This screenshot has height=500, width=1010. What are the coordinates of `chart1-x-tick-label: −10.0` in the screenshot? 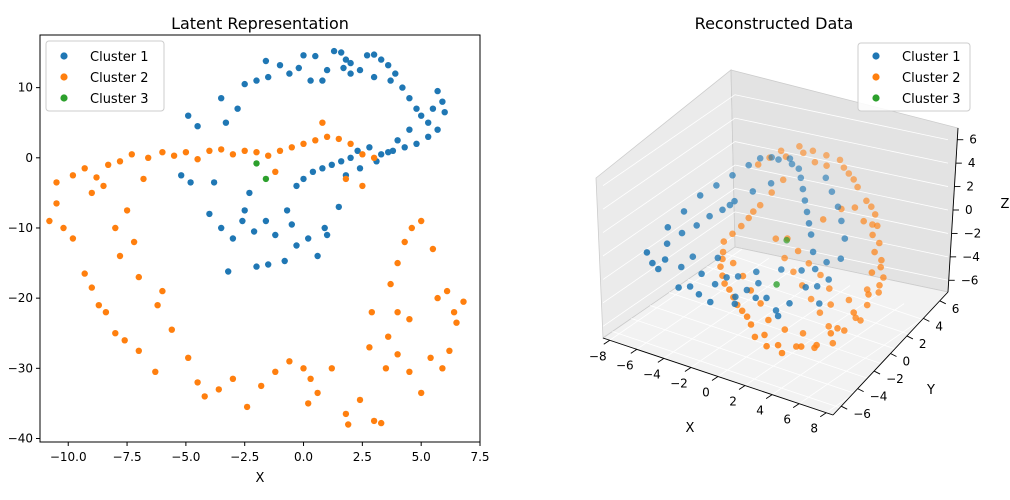 It's located at (68, 457).